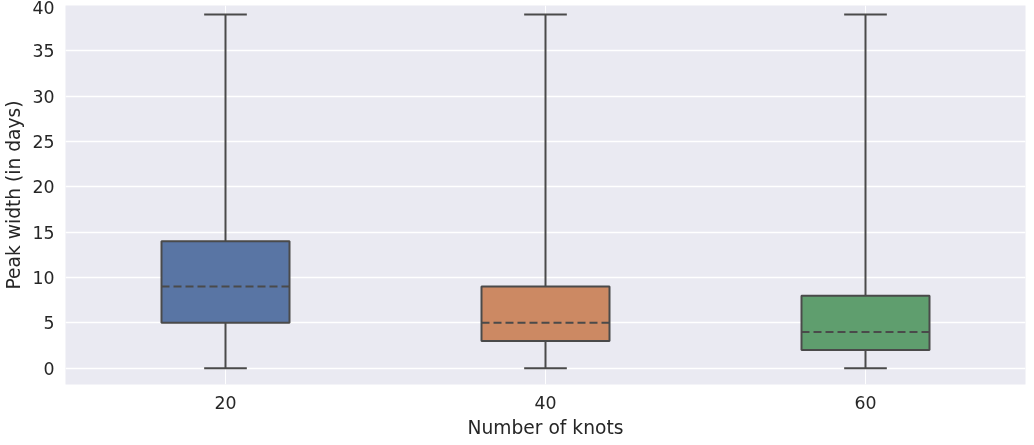 The height and width of the screenshot is (445, 1034). Describe the element at coordinates (225, 402) in the screenshot. I see `x-tick-label: 20` at that location.